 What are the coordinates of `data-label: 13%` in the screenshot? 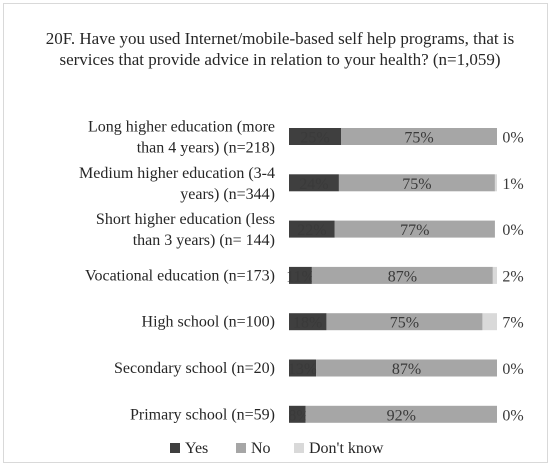 It's located at (302, 369).